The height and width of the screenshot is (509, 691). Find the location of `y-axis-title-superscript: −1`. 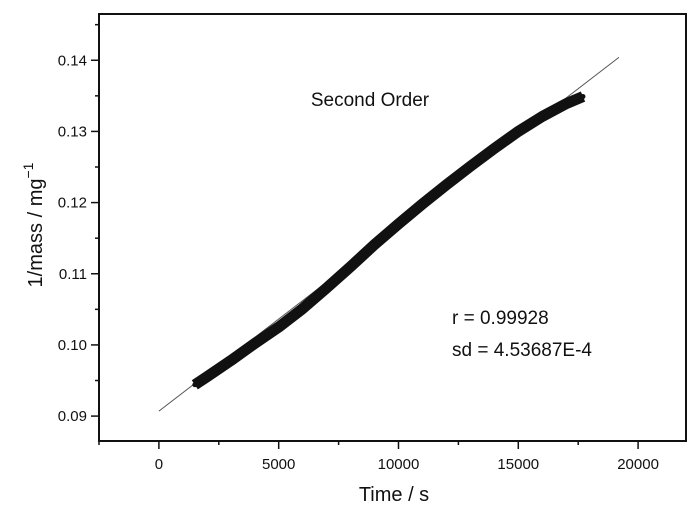

y-axis-title-superscript: −1 is located at coordinates (28, 170).